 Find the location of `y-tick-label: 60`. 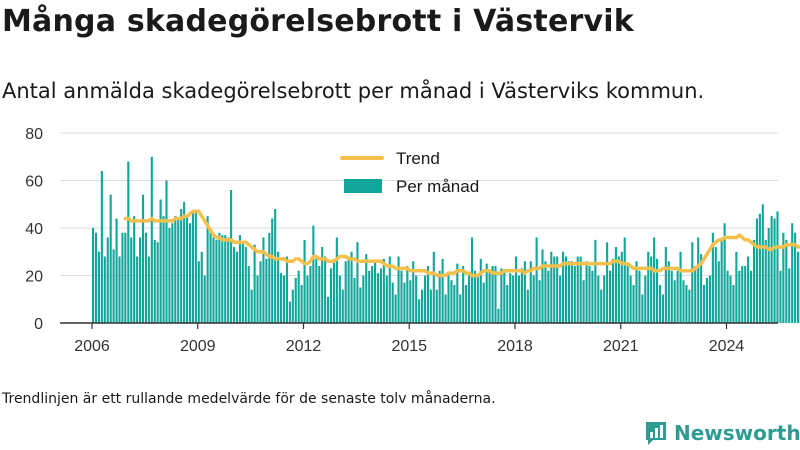

y-tick-label: 60 is located at coordinates (34, 182).